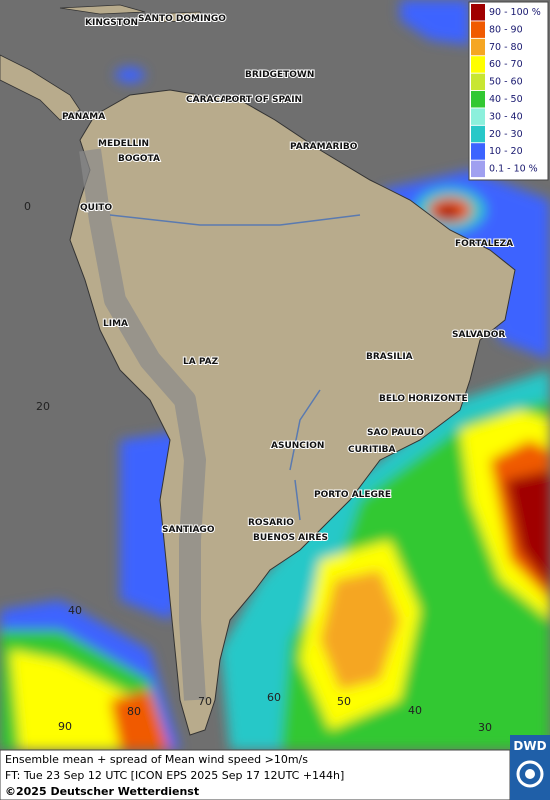 Image resolution: width=550 pixels, height=800 pixels. I want to click on city-label: ROSARIO, so click(271, 523).